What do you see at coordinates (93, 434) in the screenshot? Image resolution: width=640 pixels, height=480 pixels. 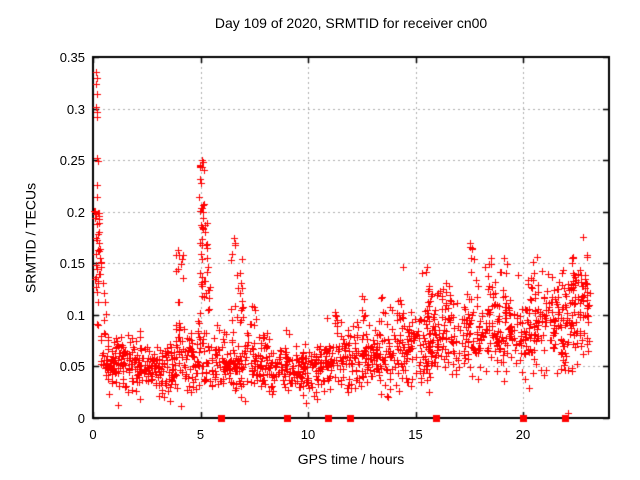 I see `x-tick-label: 0` at bounding box center [93, 434].